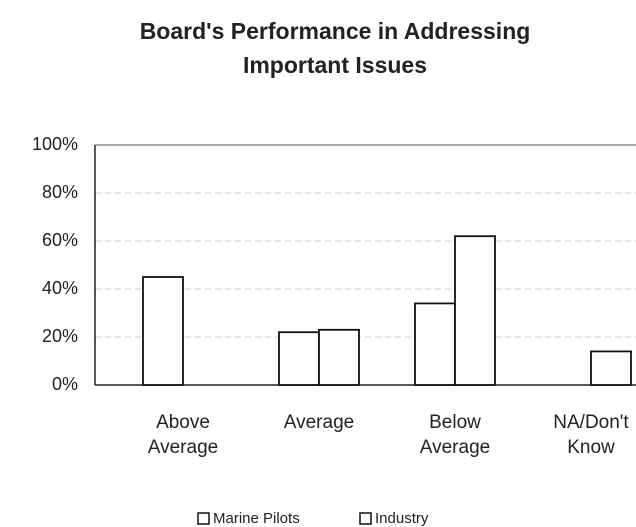 The height and width of the screenshot is (527, 636). What do you see at coordinates (65, 384) in the screenshot?
I see `y-tick-label: 0%` at bounding box center [65, 384].